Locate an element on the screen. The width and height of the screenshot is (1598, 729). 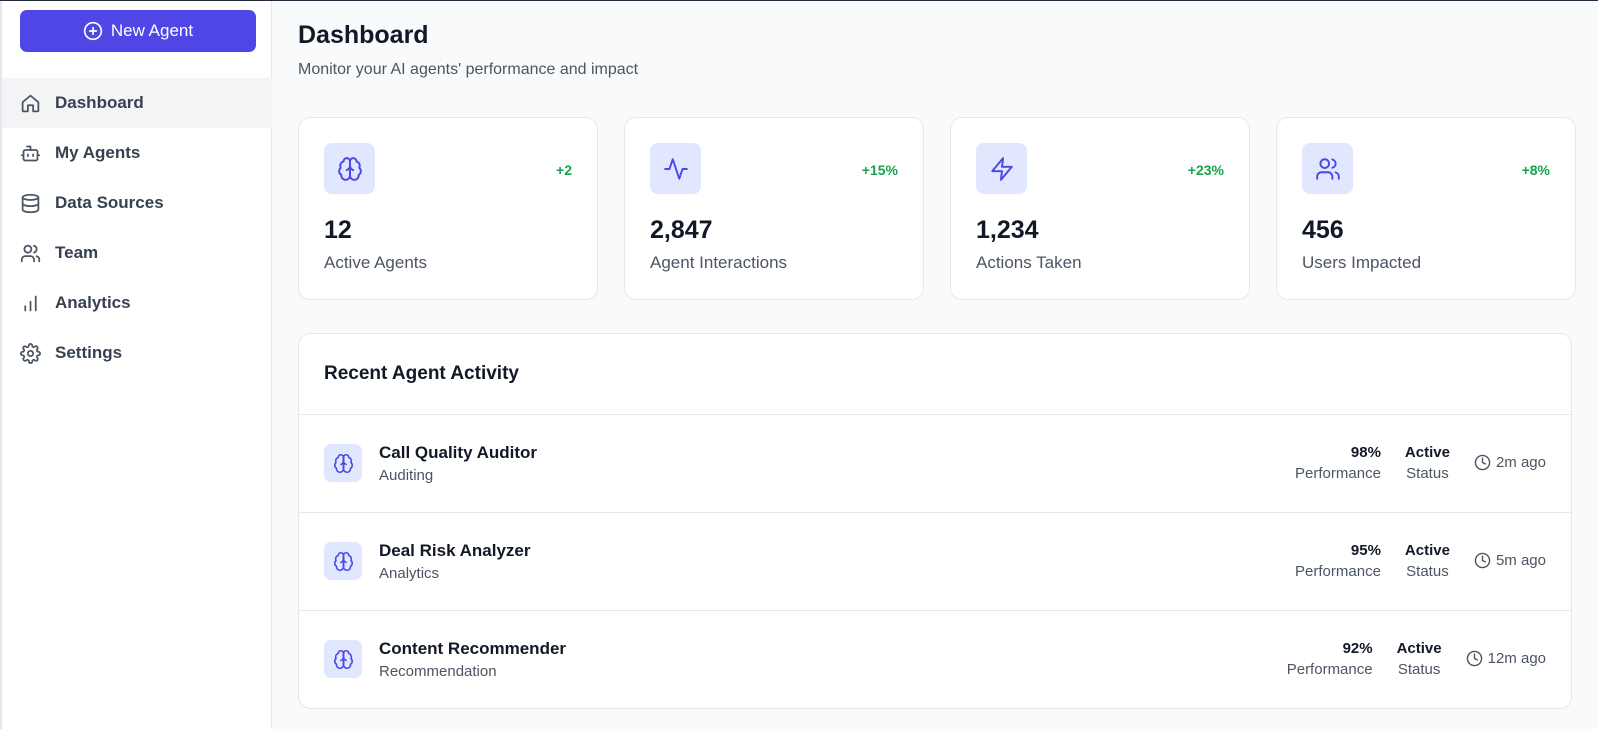
sidebar-item-label: Team is located at coordinates (77, 252).